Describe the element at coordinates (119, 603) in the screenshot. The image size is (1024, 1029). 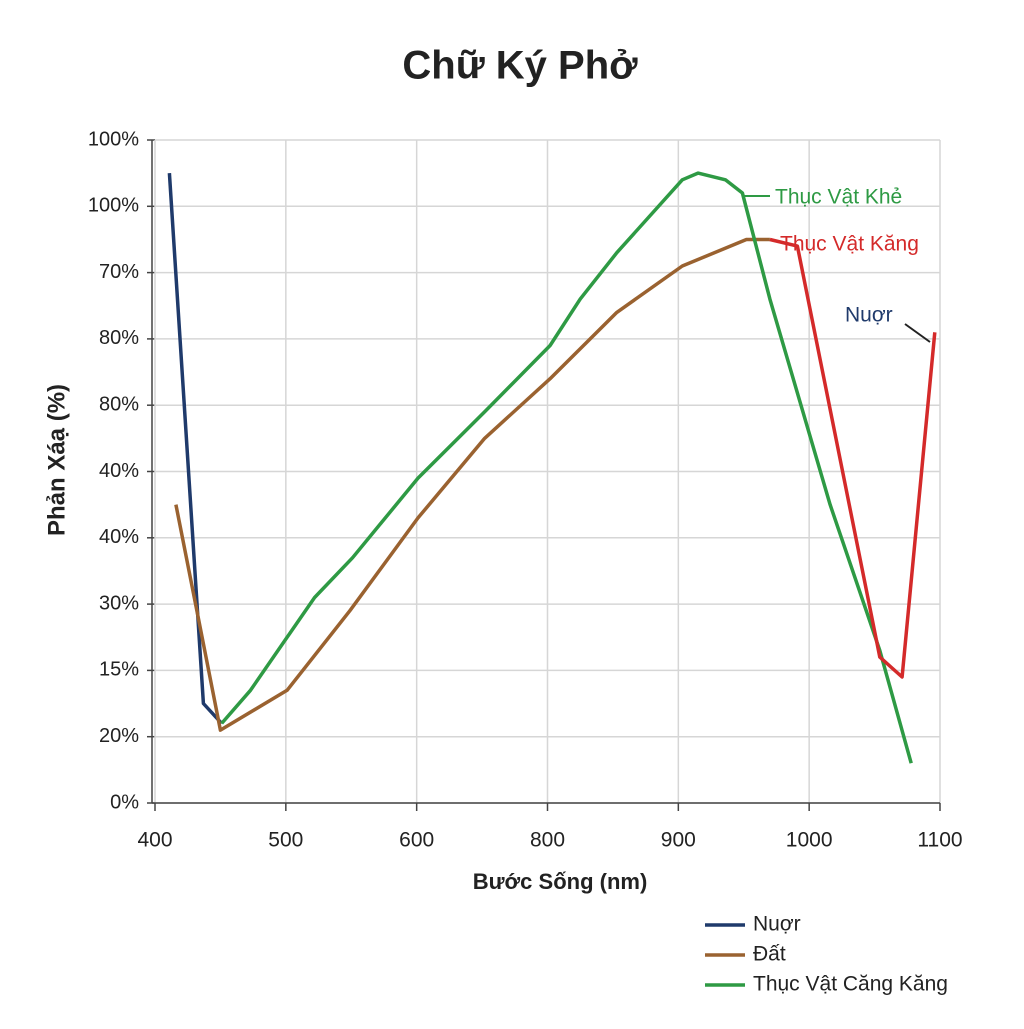
I see `y-tick-label: 30%` at that location.